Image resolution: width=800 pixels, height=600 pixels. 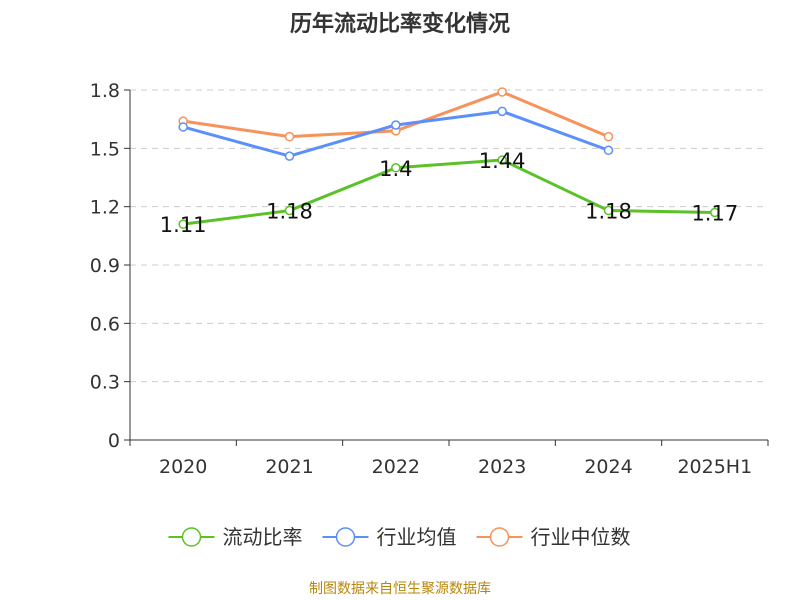 I want to click on series-line, so click(x=448, y=192).